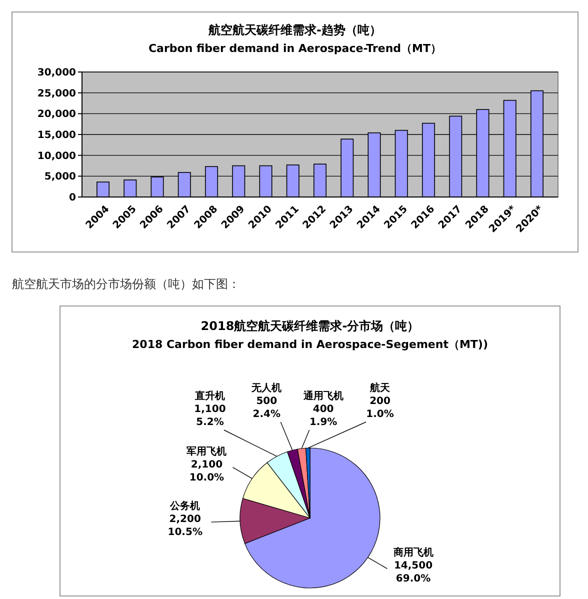 The width and height of the screenshot is (588, 599). I want to click on slice-label: 通用飞机, so click(323, 396).